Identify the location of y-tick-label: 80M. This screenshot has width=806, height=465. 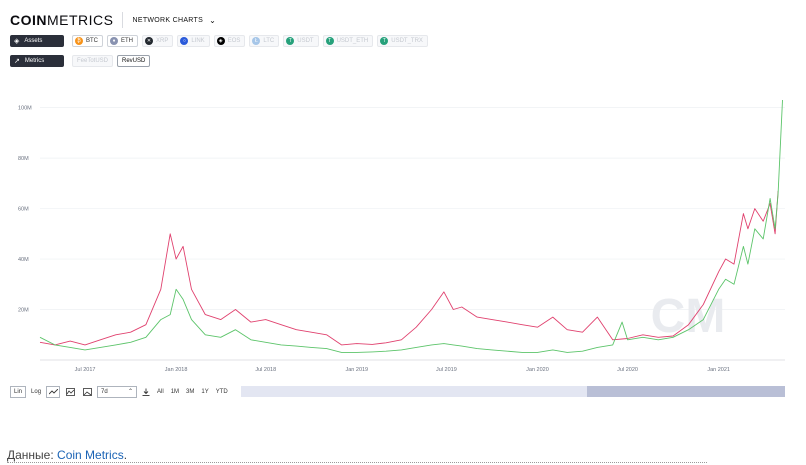
(23, 159).